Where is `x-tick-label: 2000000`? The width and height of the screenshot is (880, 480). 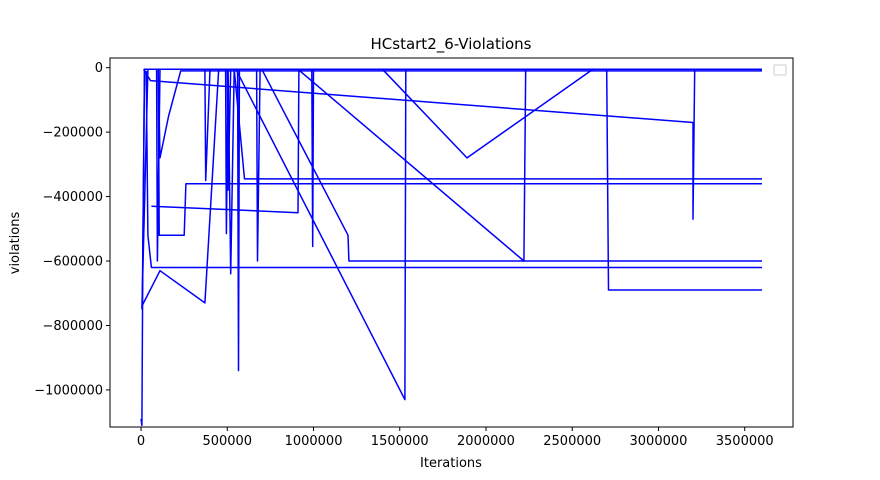 x-tick-label: 2000000 is located at coordinates (486, 441).